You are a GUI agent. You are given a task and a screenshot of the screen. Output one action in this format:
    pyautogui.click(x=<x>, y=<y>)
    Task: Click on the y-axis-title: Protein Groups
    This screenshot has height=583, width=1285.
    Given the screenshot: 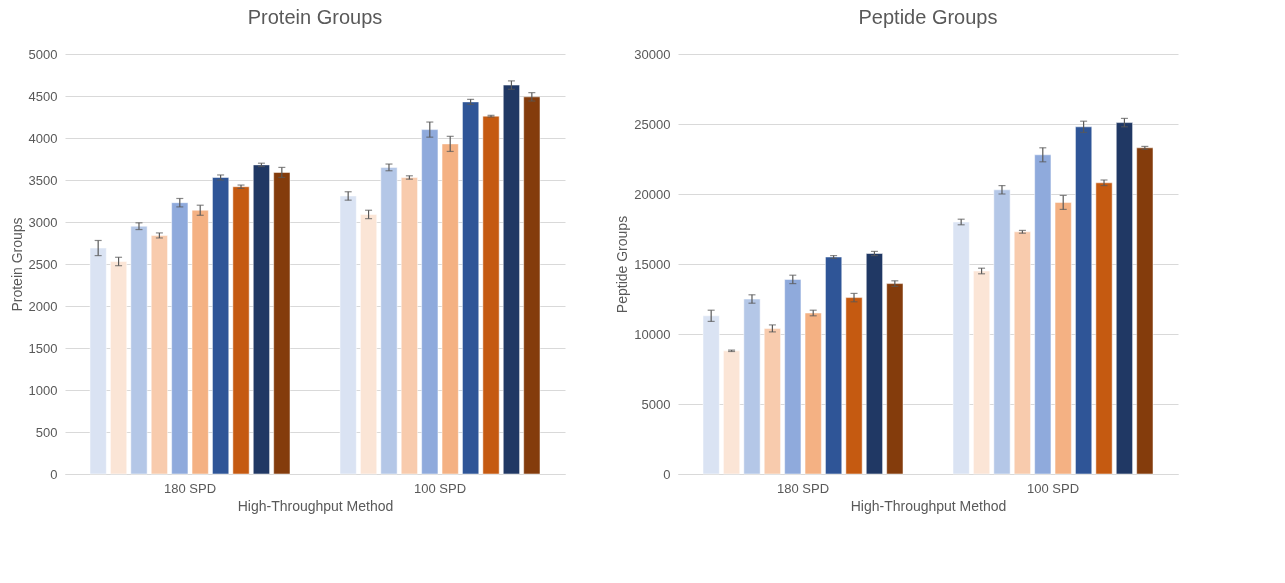 What is the action you would take?
    pyautogui.click(x=16, y=264)
    